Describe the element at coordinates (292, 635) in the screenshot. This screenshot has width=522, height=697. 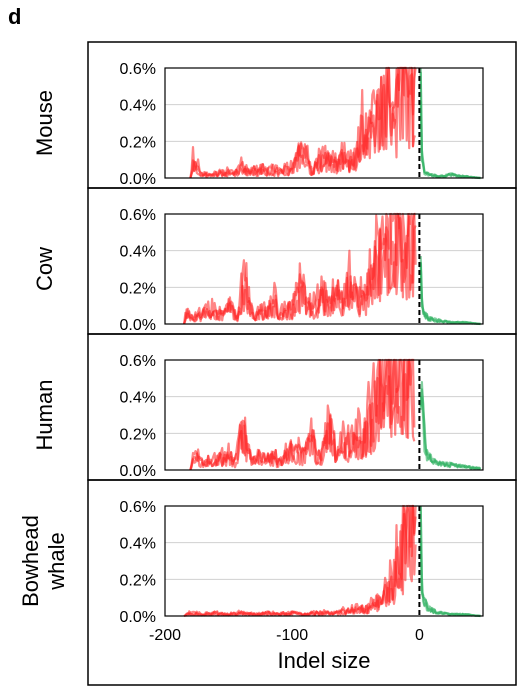
I see `x-tick-label: -100` at that location.